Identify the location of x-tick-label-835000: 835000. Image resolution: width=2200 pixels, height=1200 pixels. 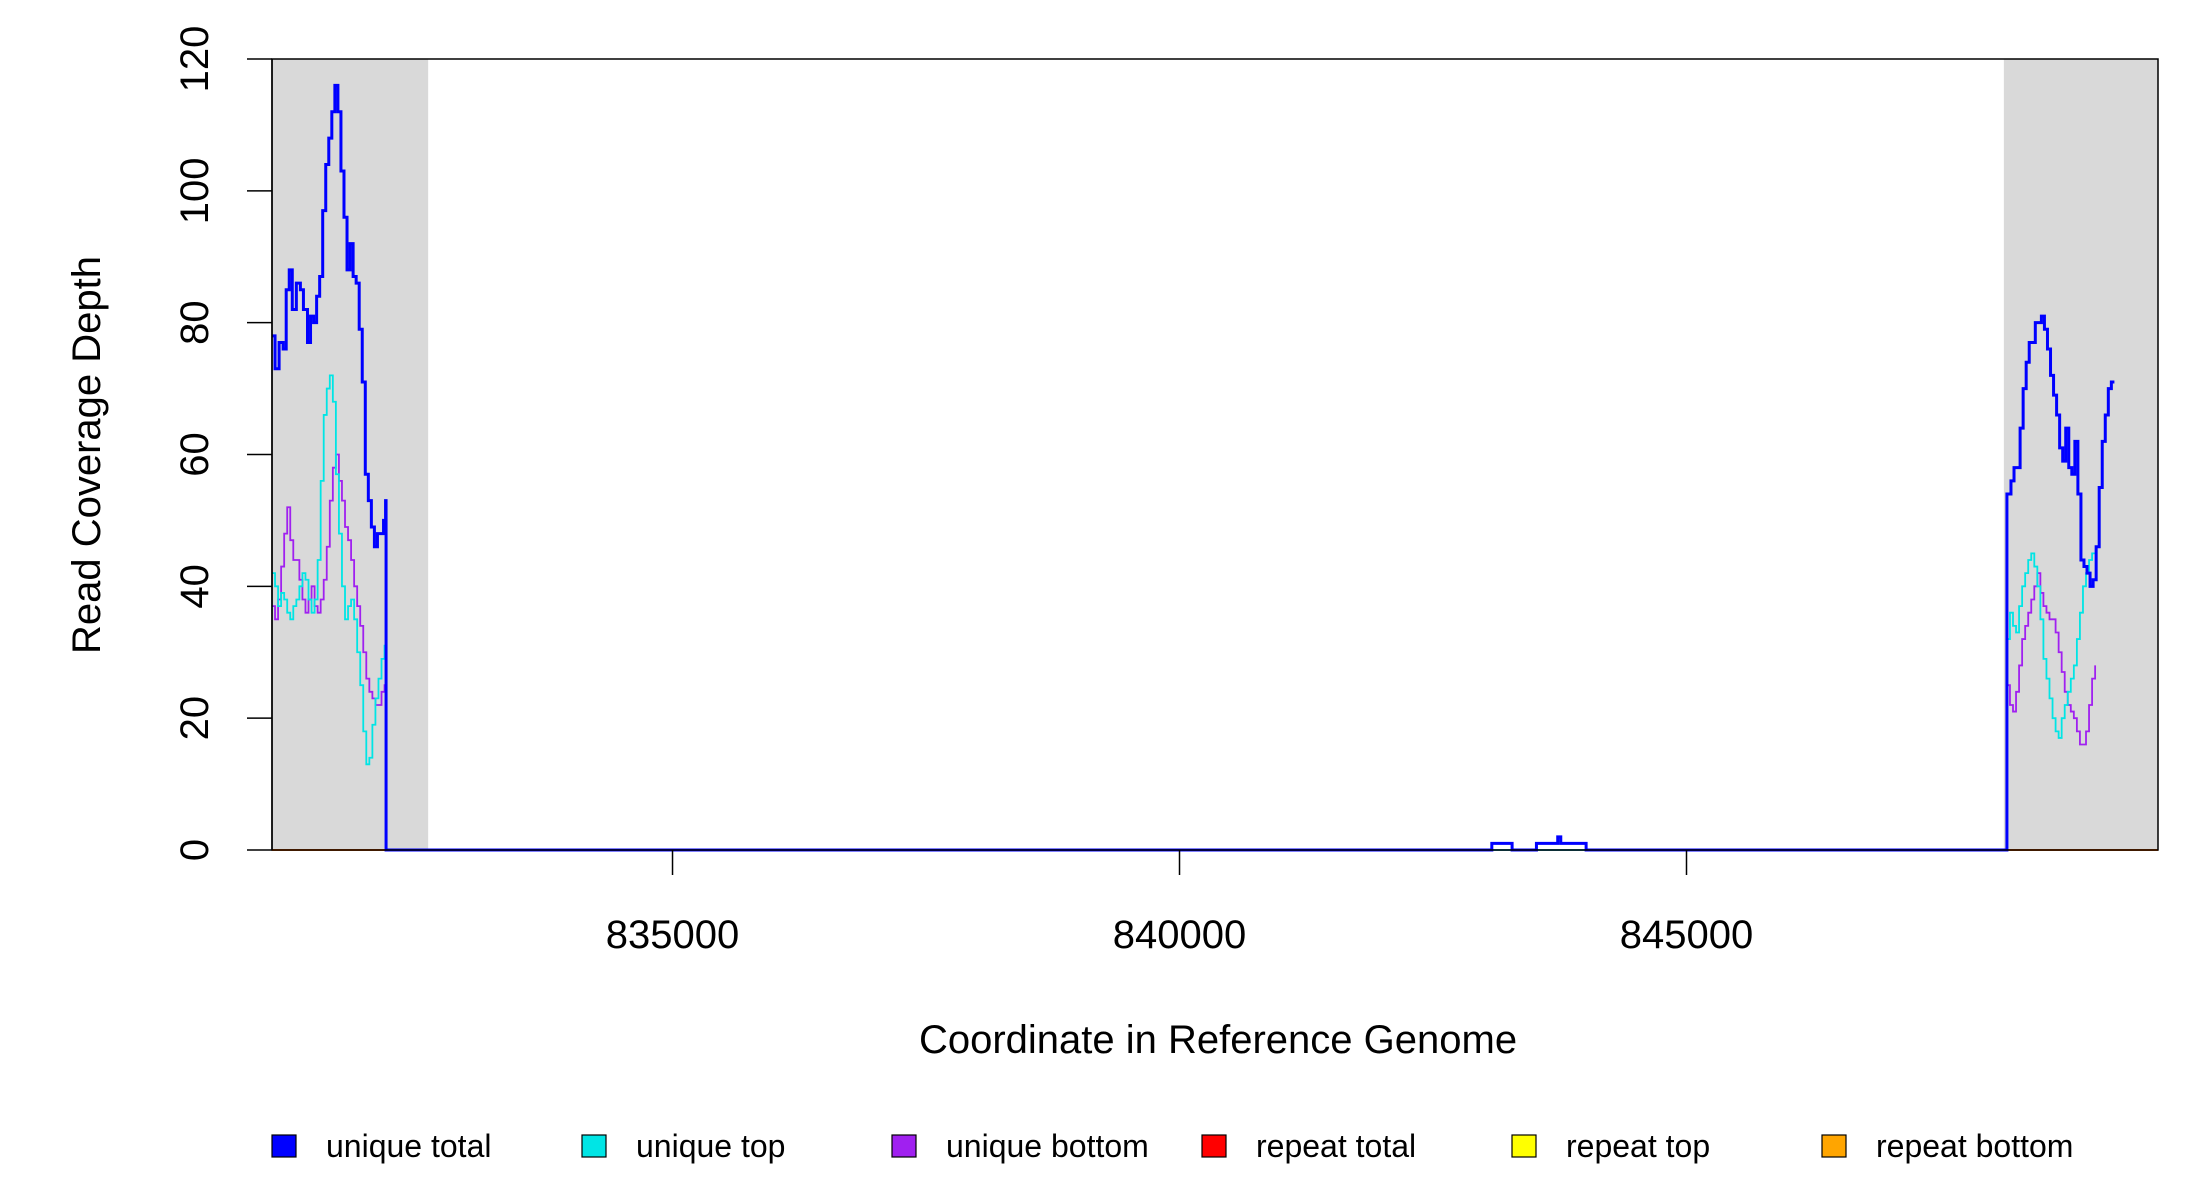
(672, 935).